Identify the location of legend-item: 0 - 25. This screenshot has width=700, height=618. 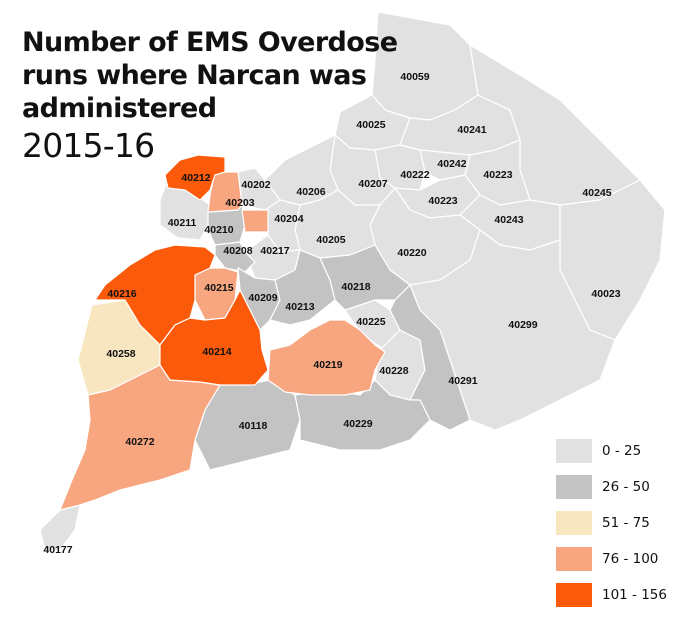
(621, 451).